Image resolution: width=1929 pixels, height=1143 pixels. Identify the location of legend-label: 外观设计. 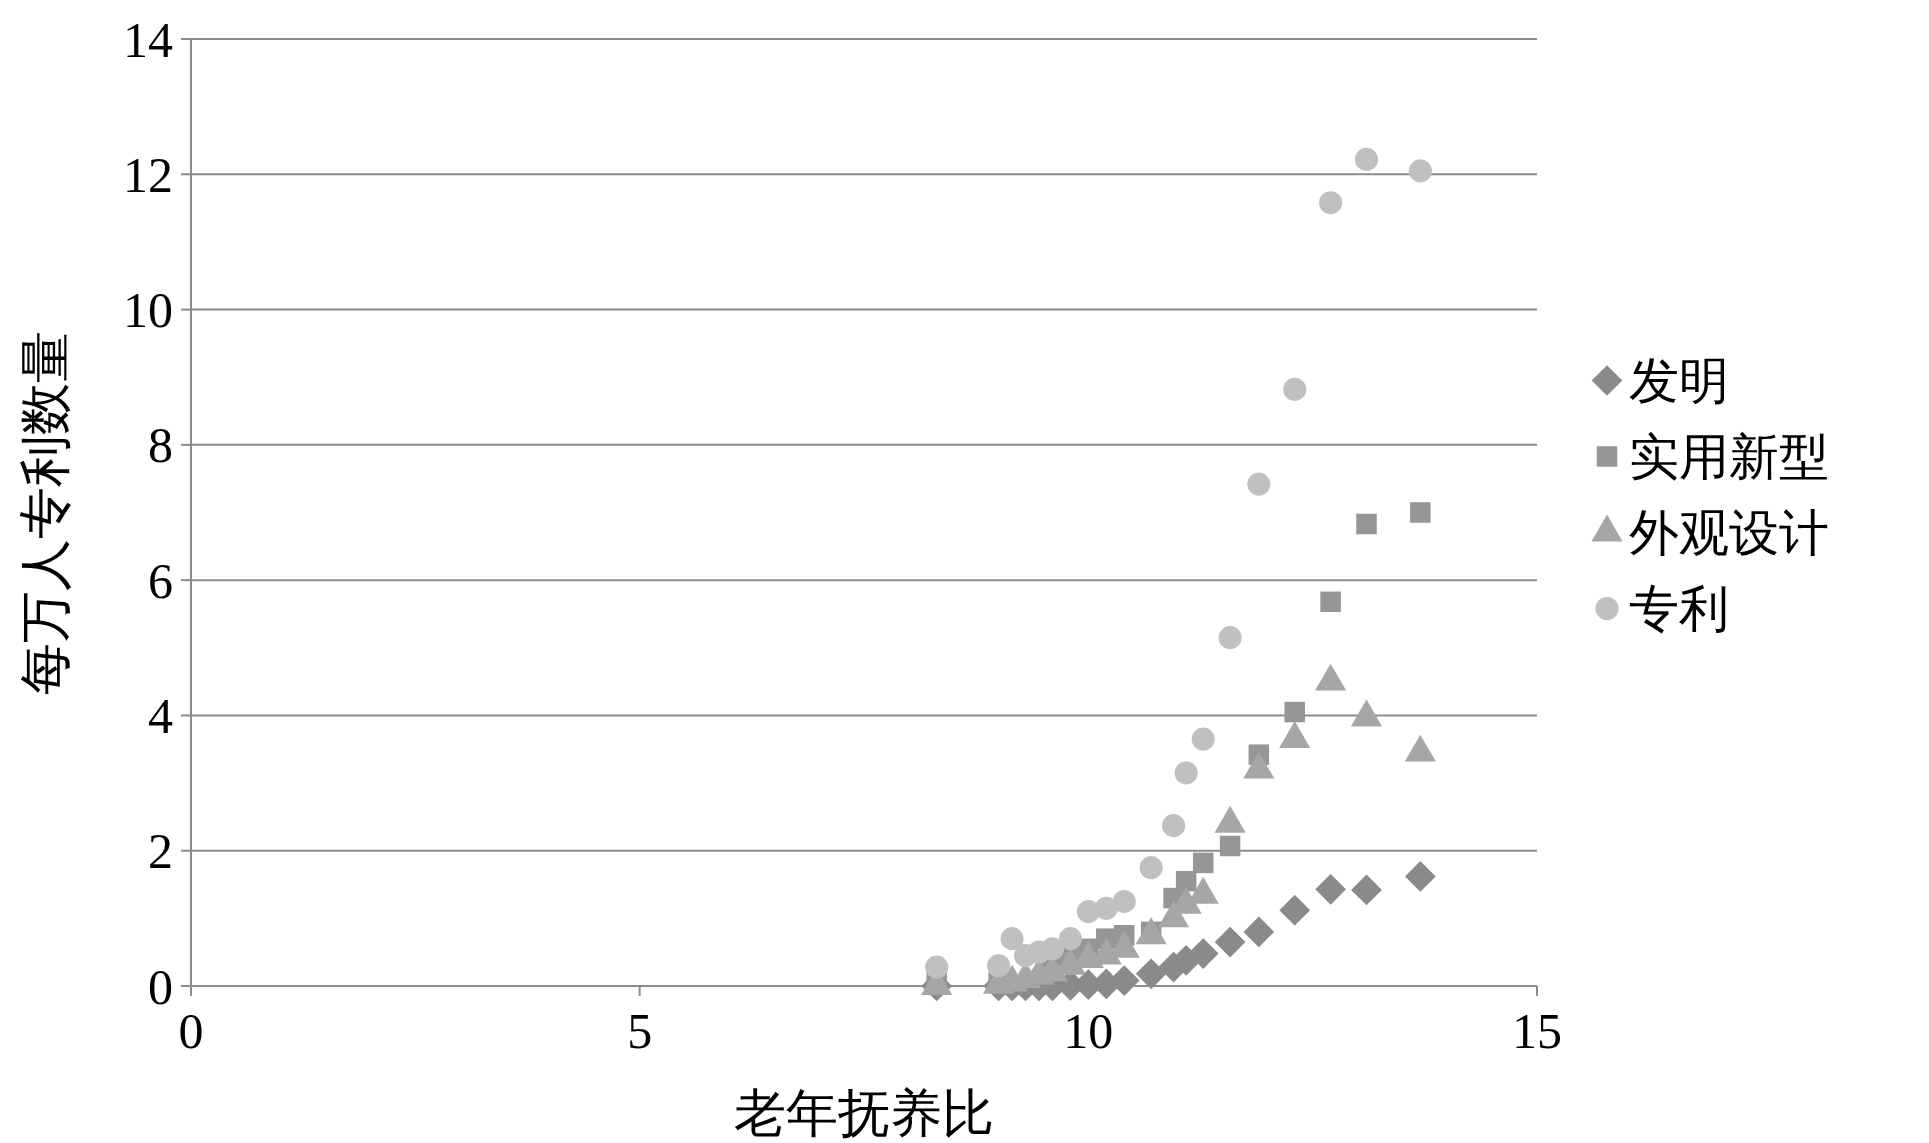
(1729, 533).